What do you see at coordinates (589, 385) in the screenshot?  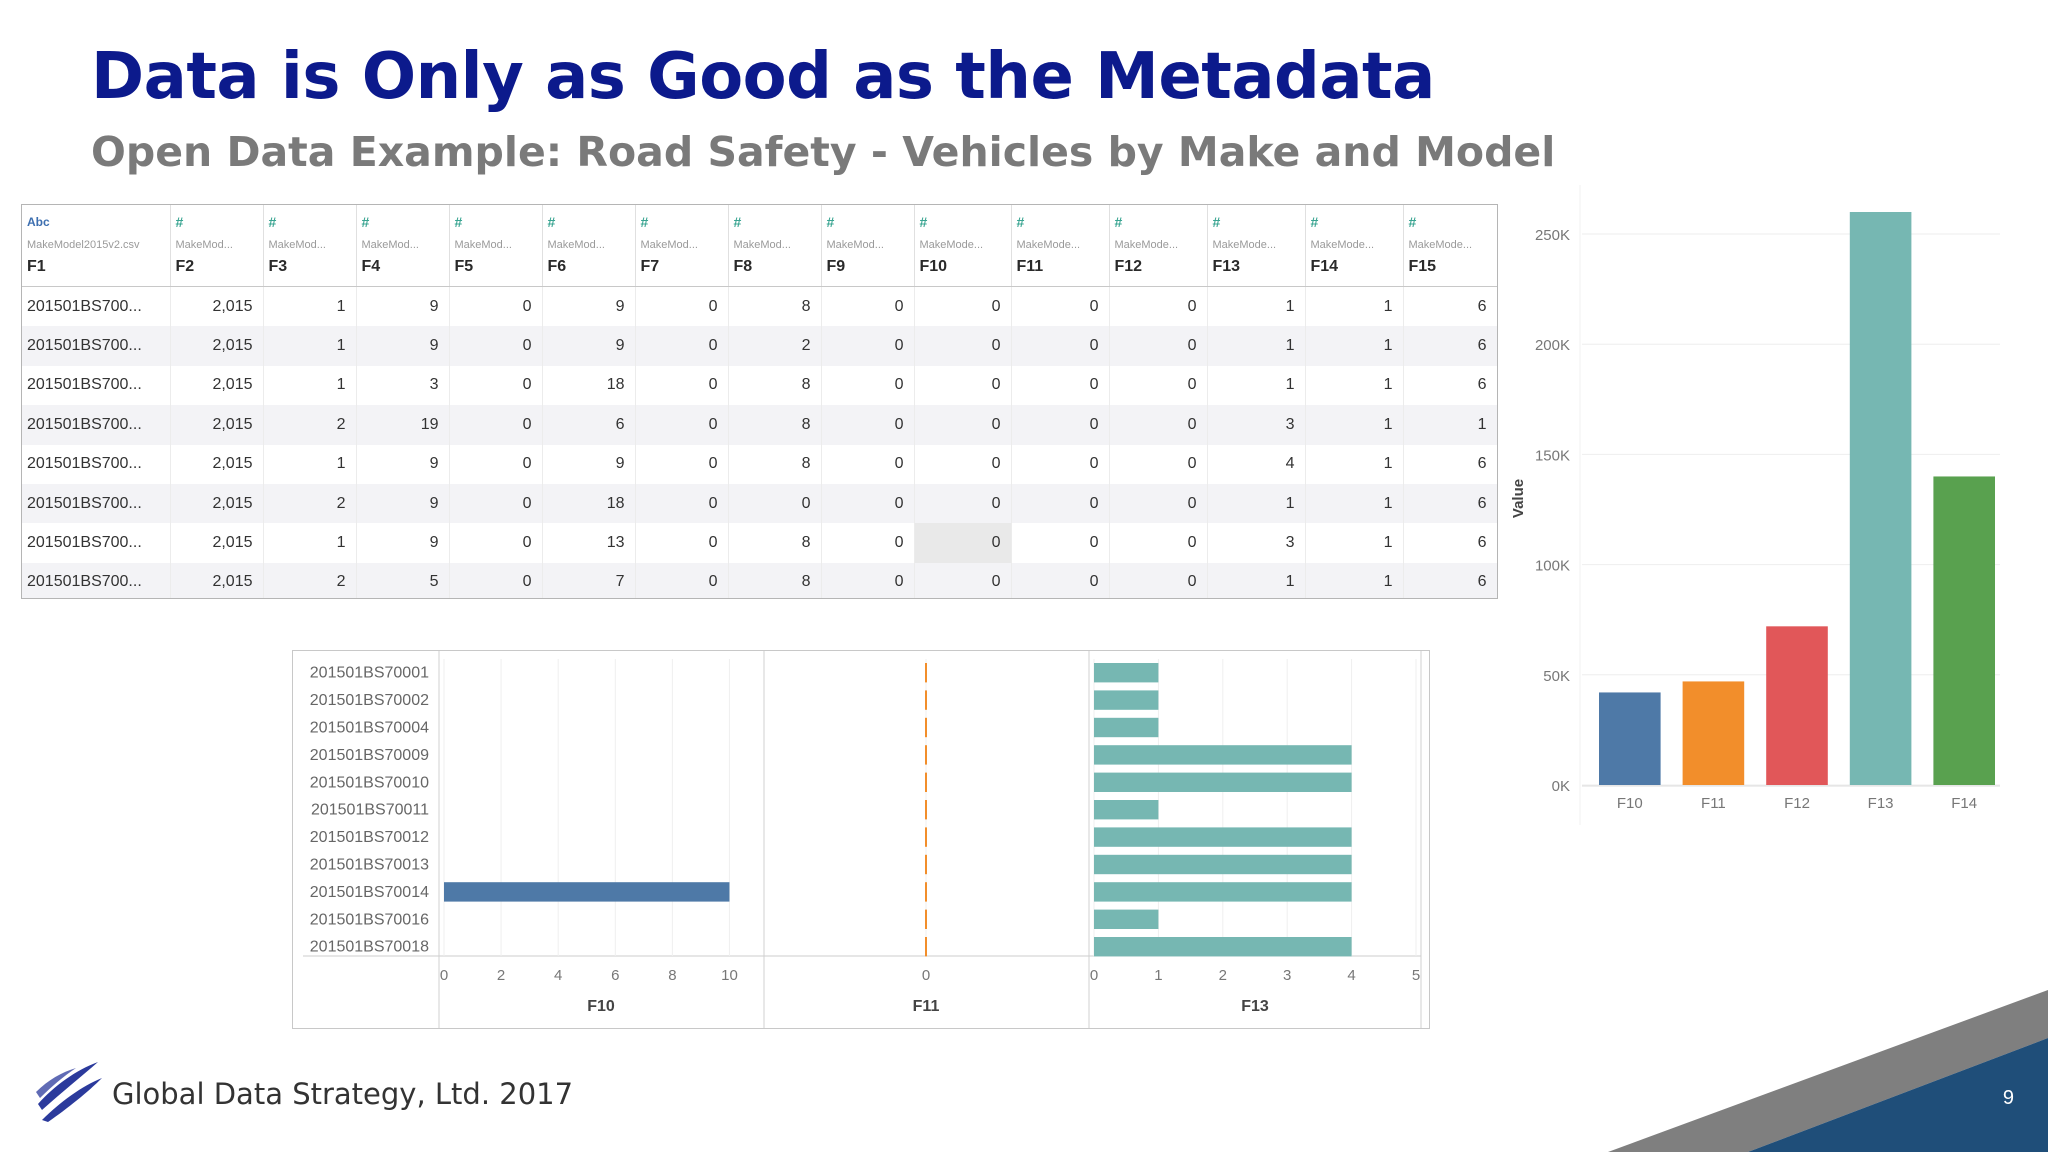 I see `table-cell: 18` at bounding box center [589, 385].